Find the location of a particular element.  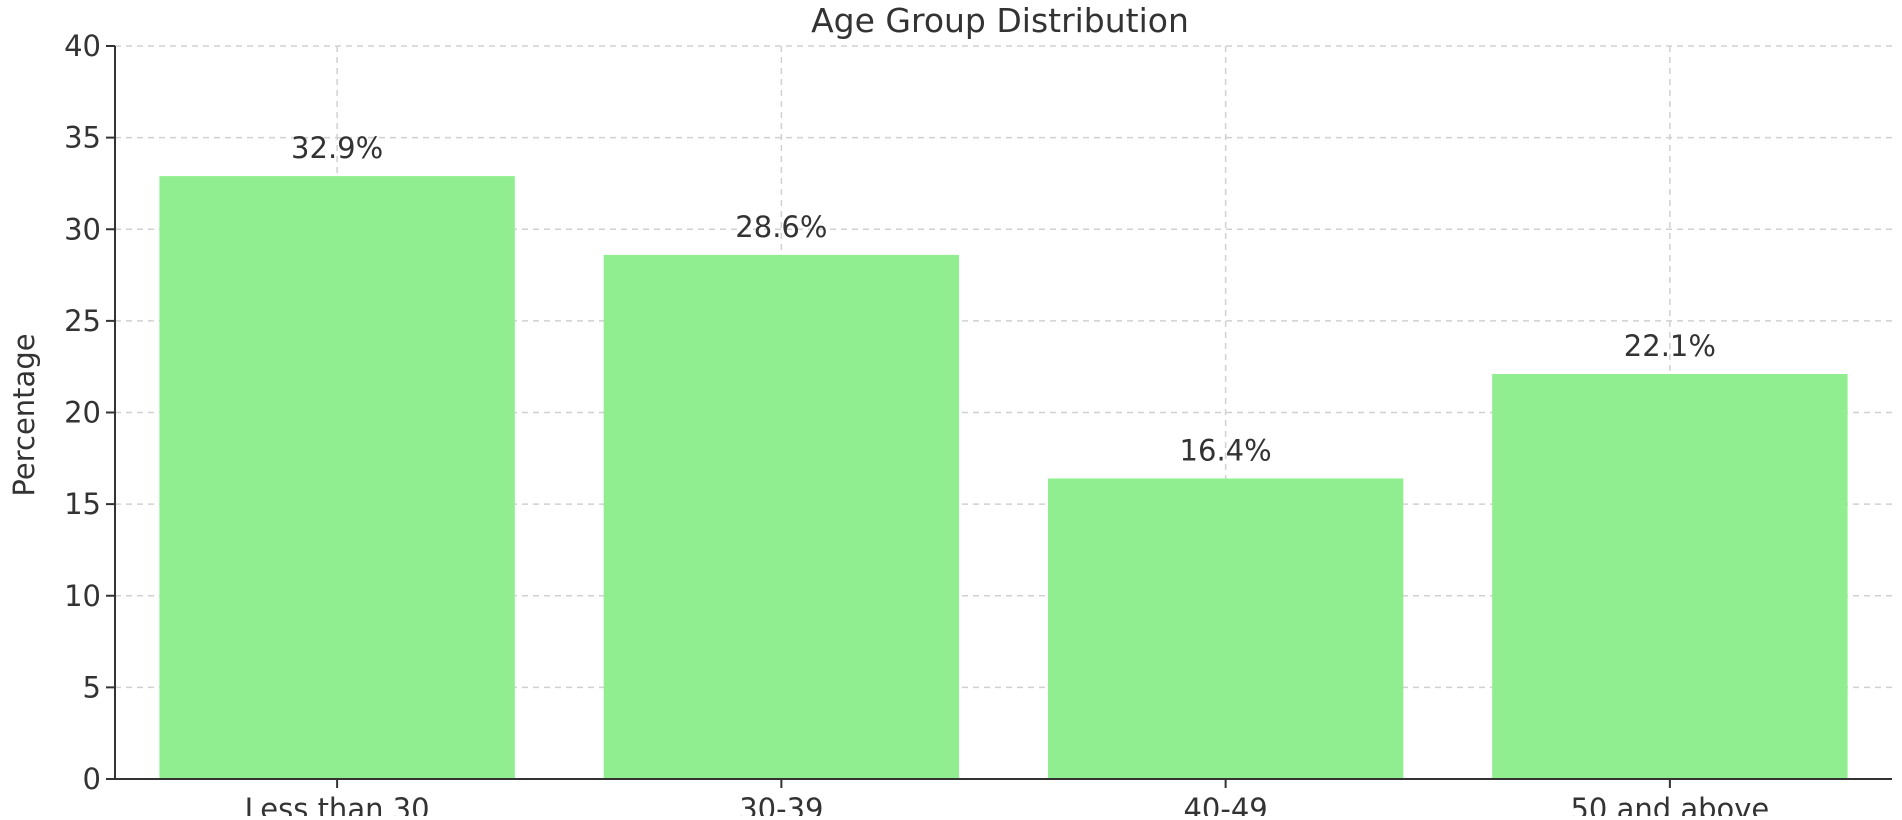

data-label: 22.1% is located at coordinates (1670, 346).